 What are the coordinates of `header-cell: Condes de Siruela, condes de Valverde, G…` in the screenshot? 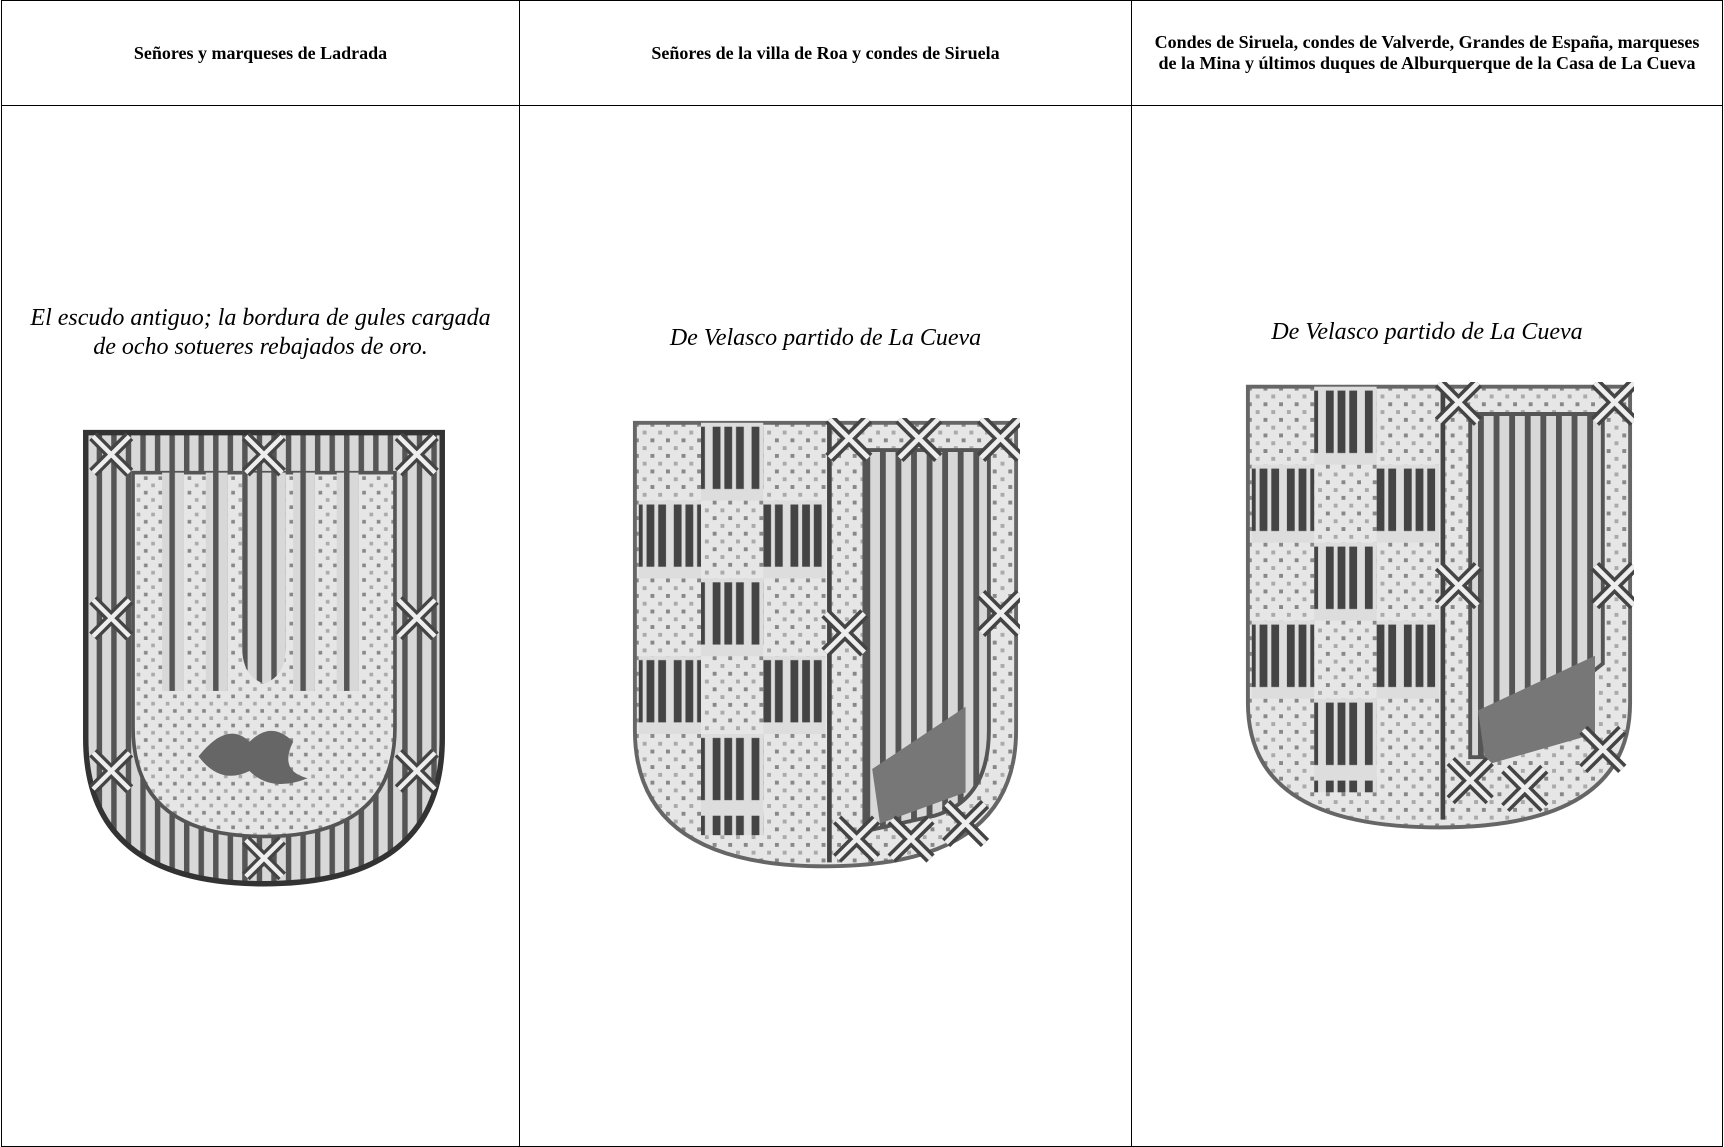 It's located at (1427, 53).